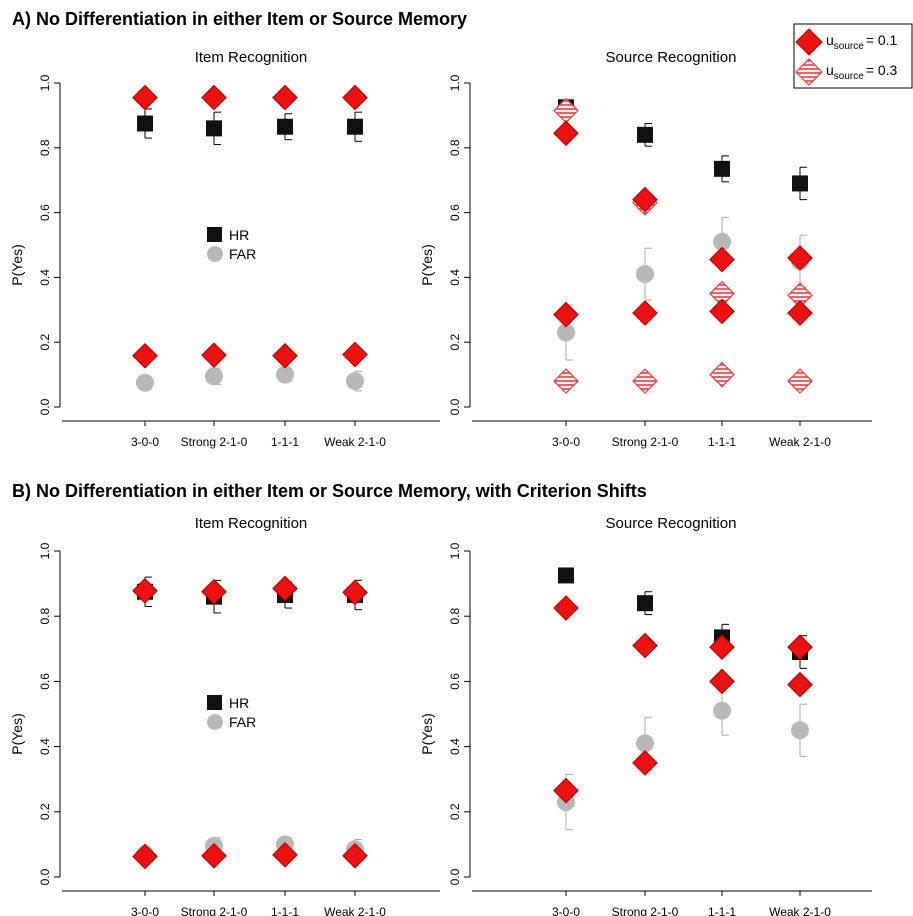 This screenshot has height=916, width=913. Describe the element at coordinates (251, 57) in the screenshot. I see `panel-title: Item Recognition` at that location.